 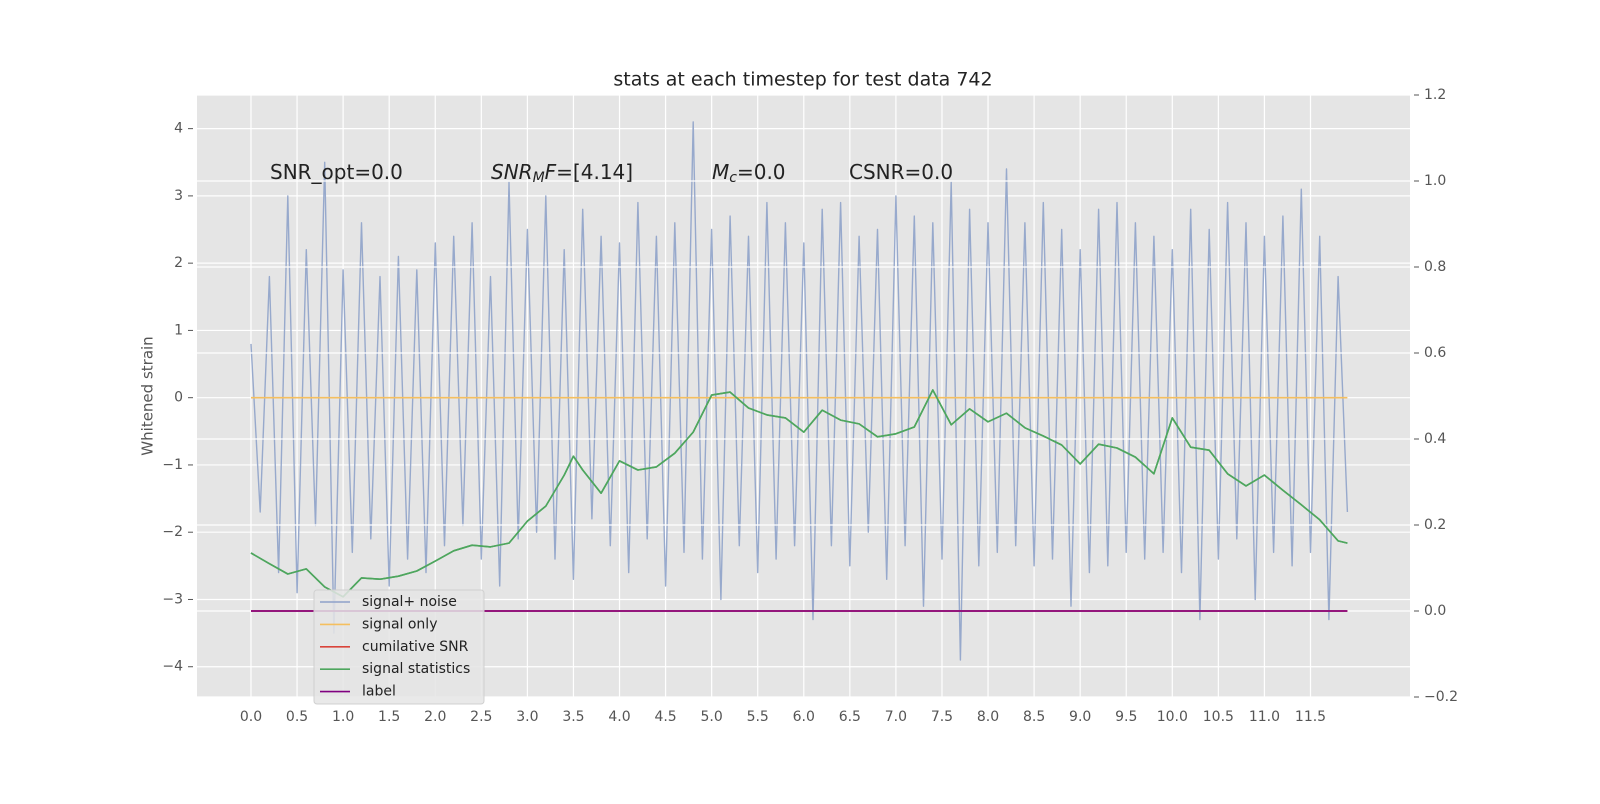 What do you see at coordinates (802, 80) in the screenshot?
I see `chart-title: stats at each timestep for test data 742` at bounding box center [802, 80].